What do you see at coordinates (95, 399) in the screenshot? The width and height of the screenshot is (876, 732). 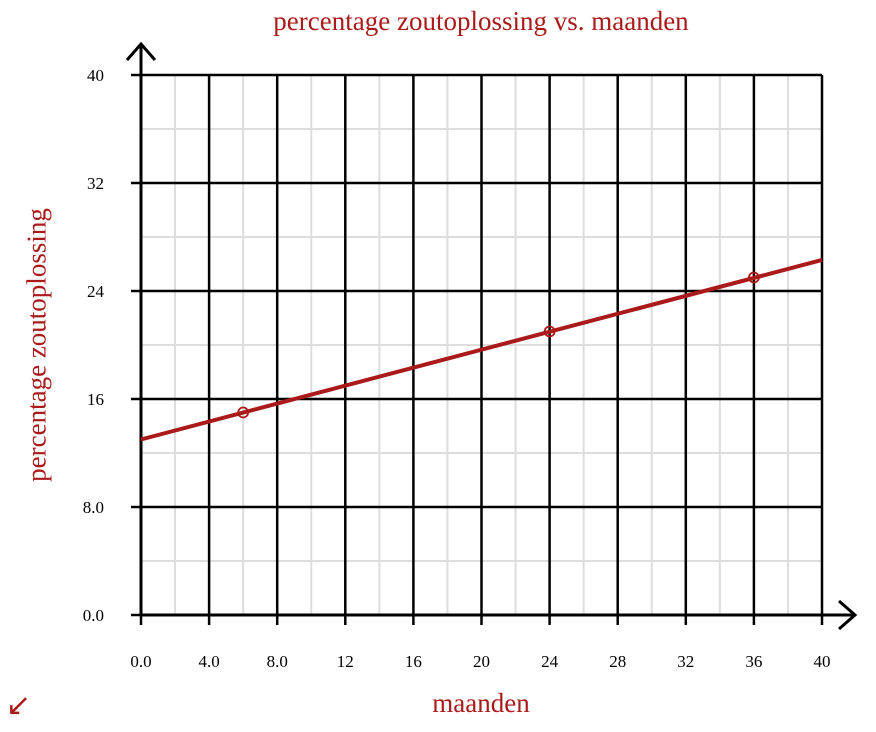 I see `y-tick-label: 16` at bounding box center [95, 399].